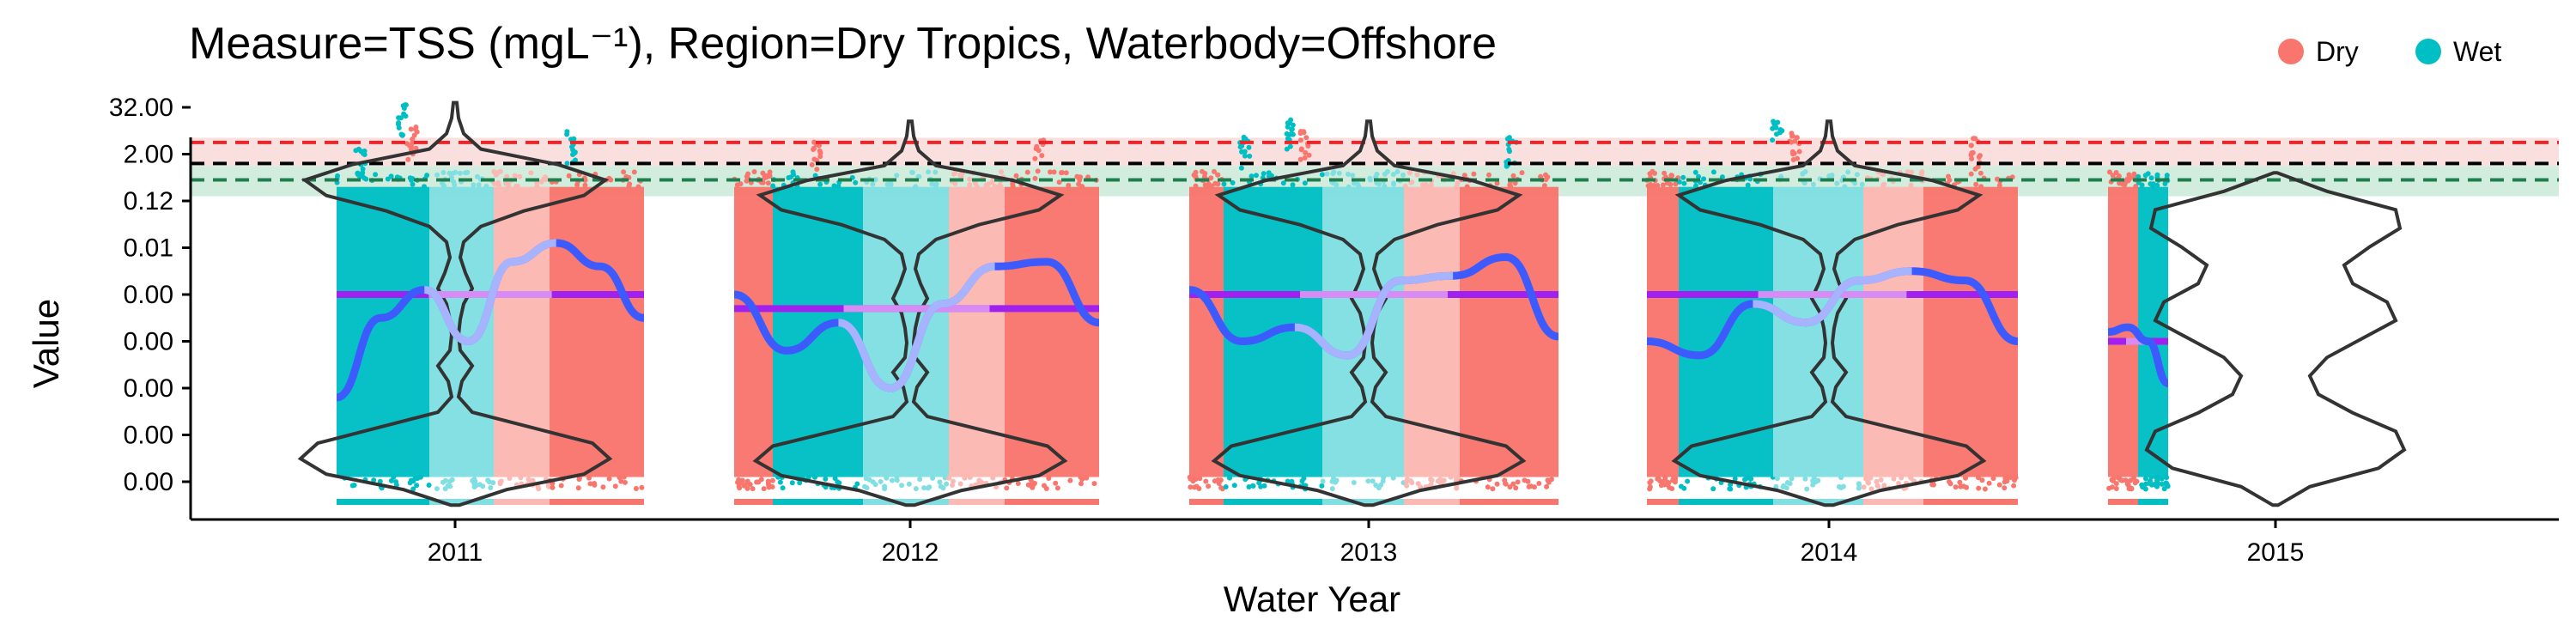 The image size is (2576, 644). I want to click on trend-line-light-2012, so click(917, 327).